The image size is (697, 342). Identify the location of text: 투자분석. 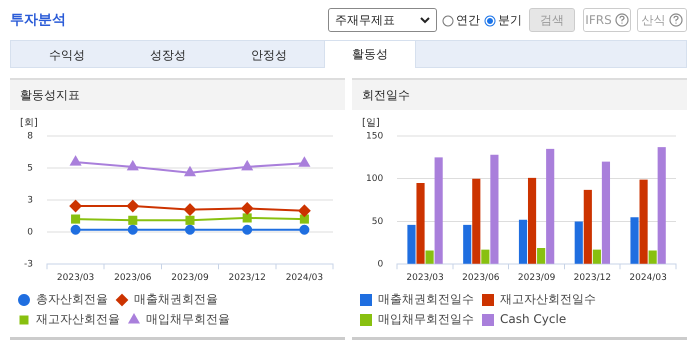
(38, 20).